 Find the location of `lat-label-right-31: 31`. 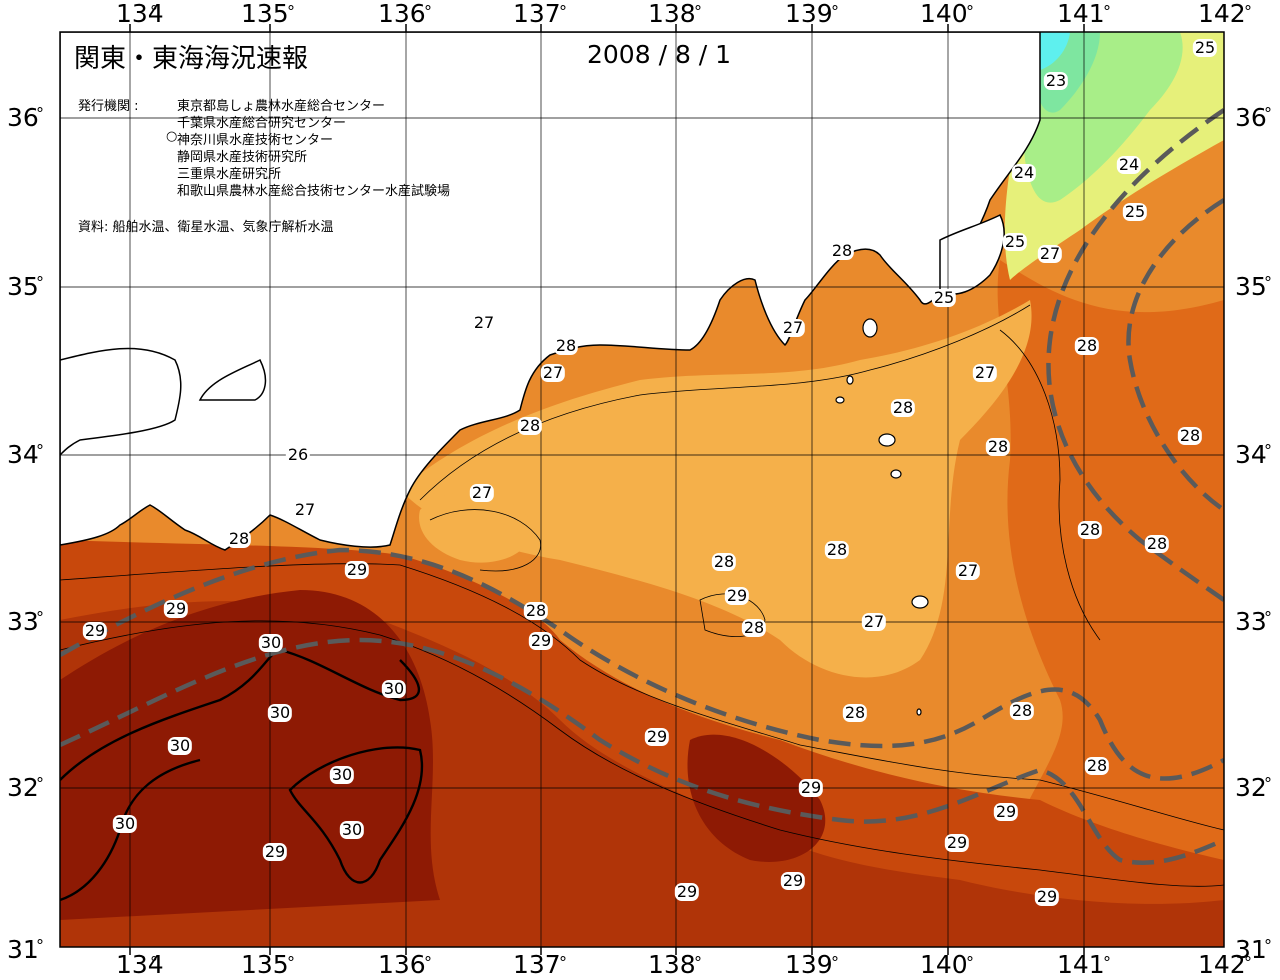

lat-label-right-31: 31 is located at coordinates (1251, 949).